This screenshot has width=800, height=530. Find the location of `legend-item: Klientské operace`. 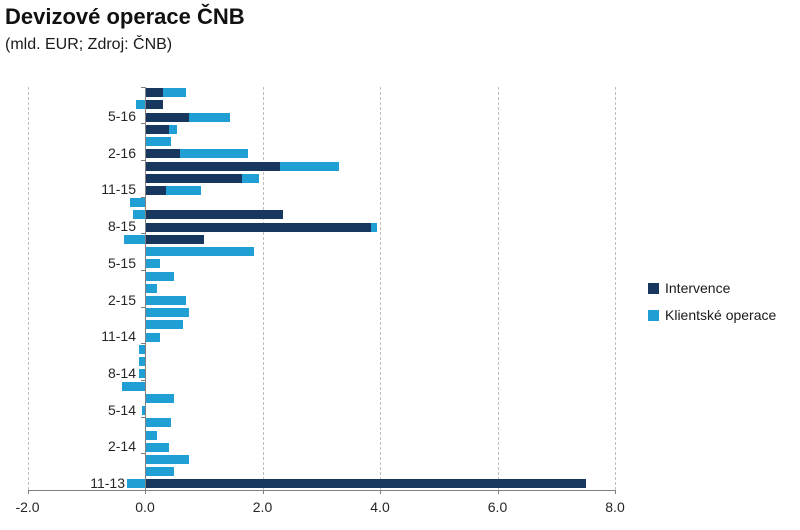

legend-item: Klientské operace is located at coordinates (712, 315).